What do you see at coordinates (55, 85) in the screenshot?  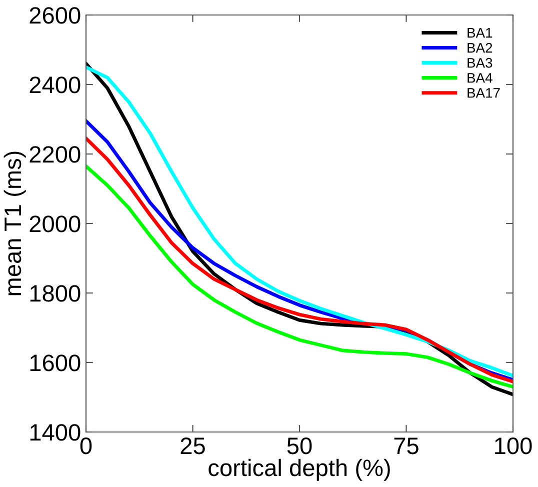 I see `y-tick-label: 2400` at bounding box center [55, 85].